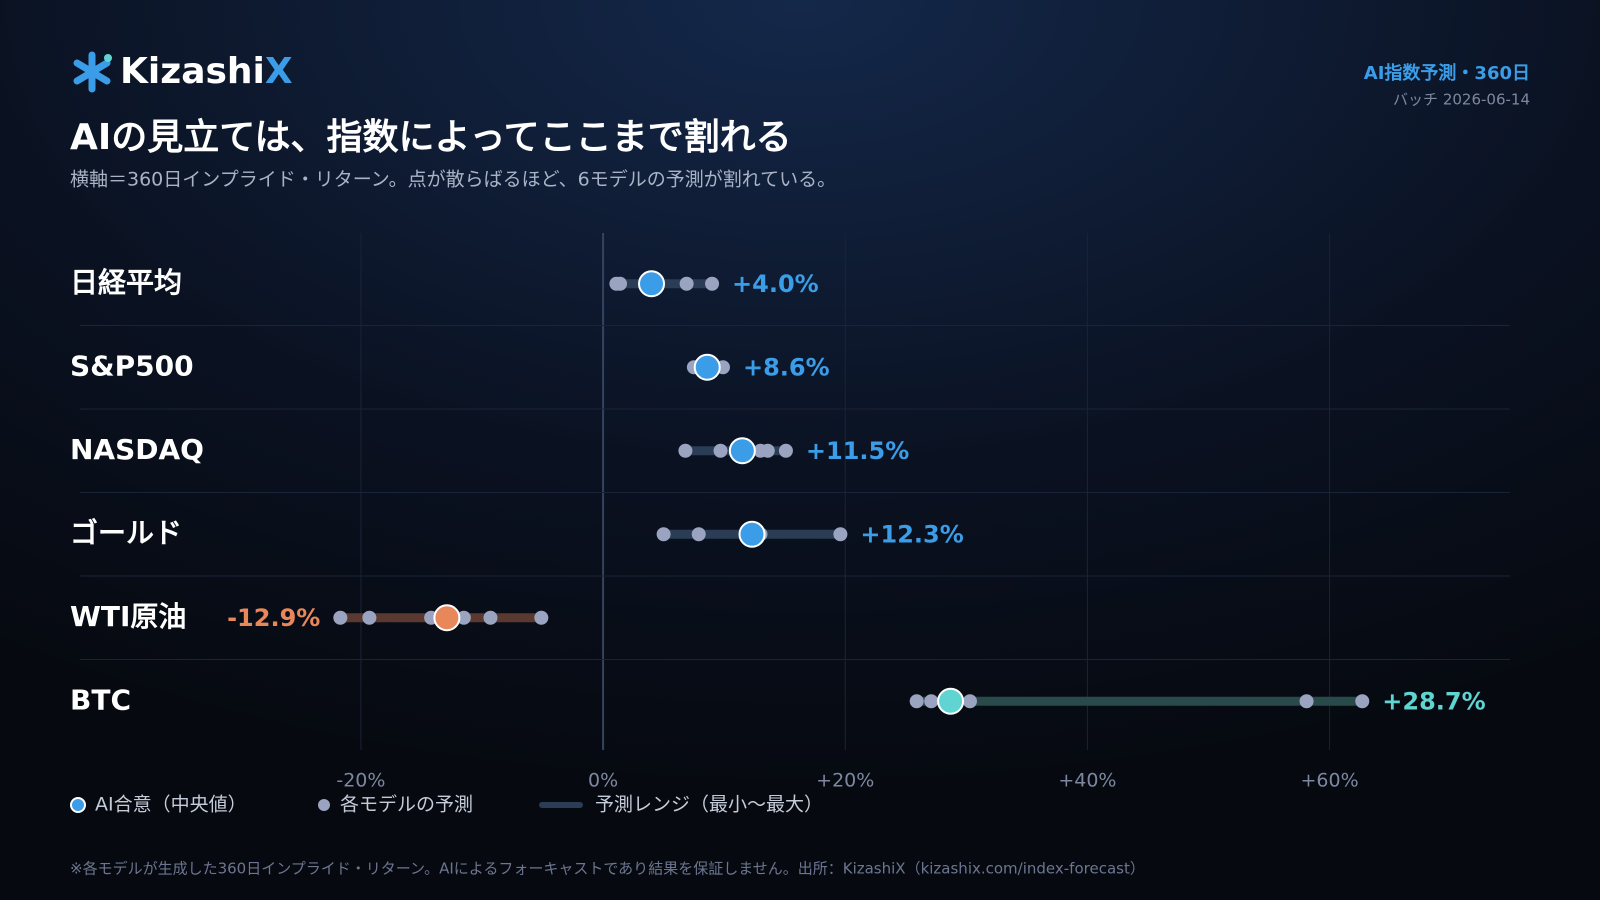 This screenshot has height=900, width=1600. I want to click on row: BTC +28.7%, so click(778, 699).